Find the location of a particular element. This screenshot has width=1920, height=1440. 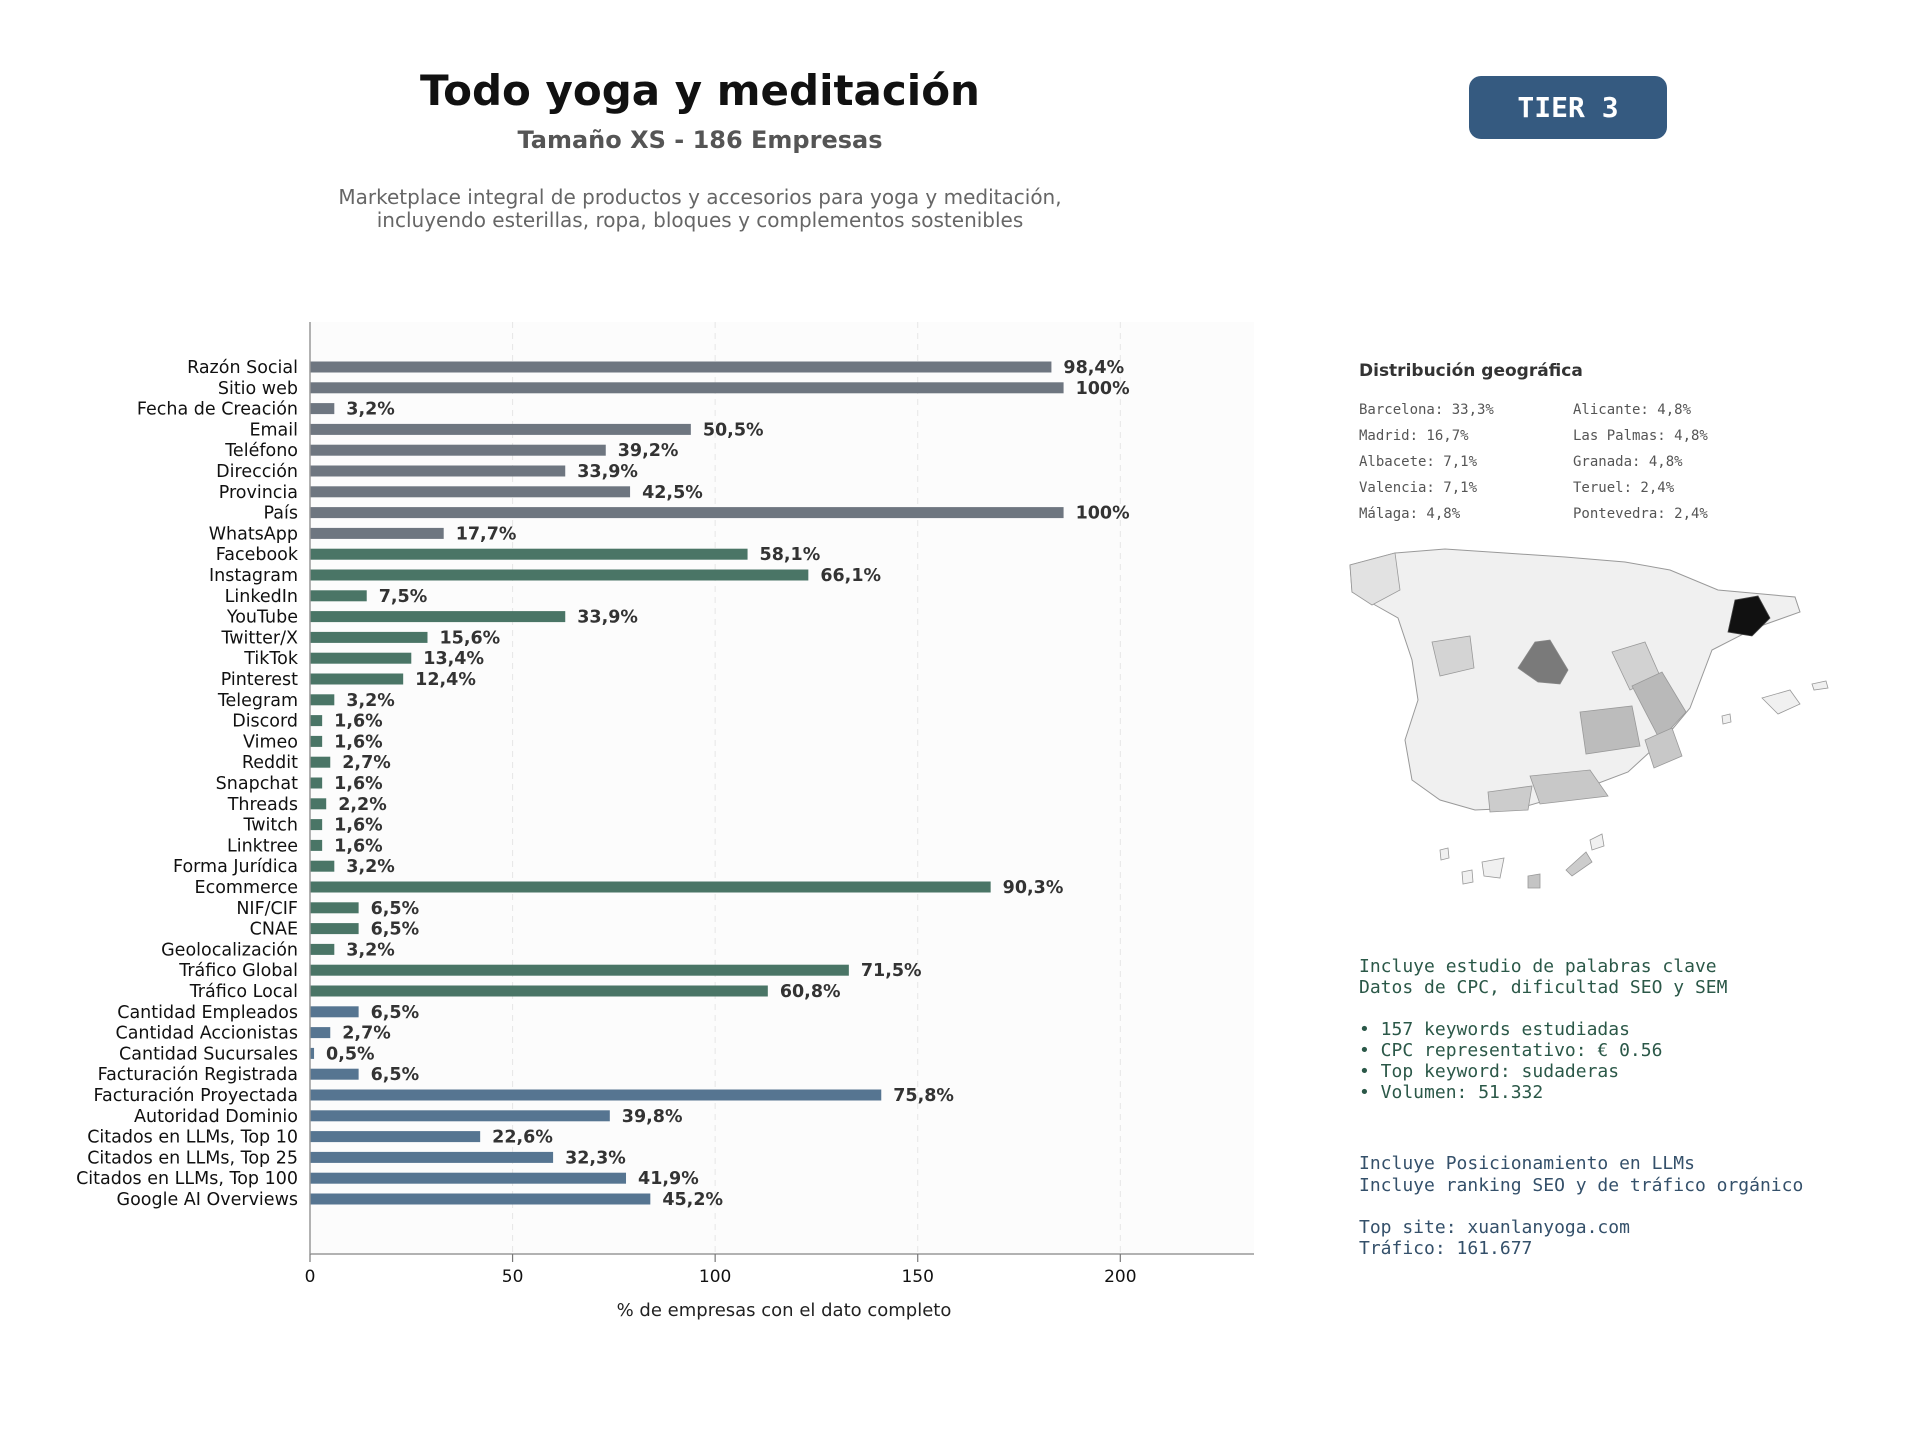

geo-item: Alicante: 4,8% is located at coordinates (1632, 410).